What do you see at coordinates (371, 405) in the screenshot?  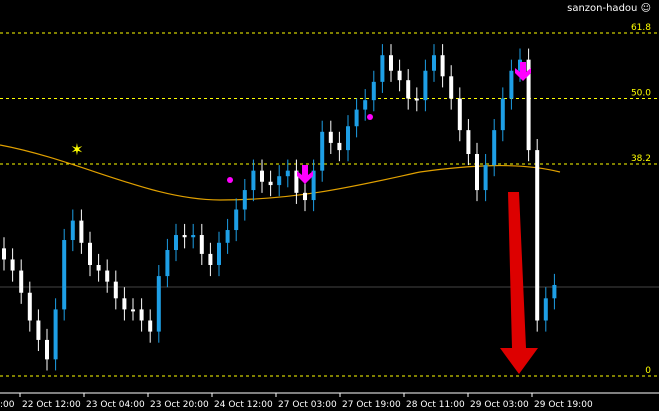 I see `time-tick-label: 27 Oct 19:00` at bounding box center [371, 405].